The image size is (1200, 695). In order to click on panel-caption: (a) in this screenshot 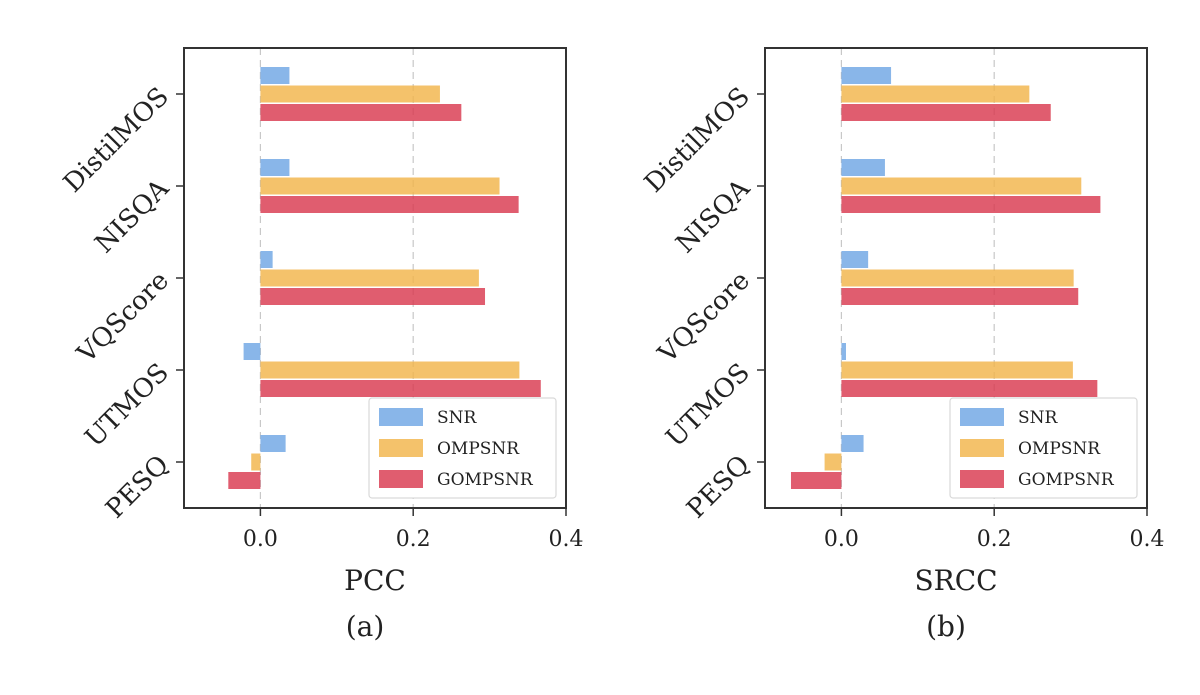, I will do `click(365, 626)`.